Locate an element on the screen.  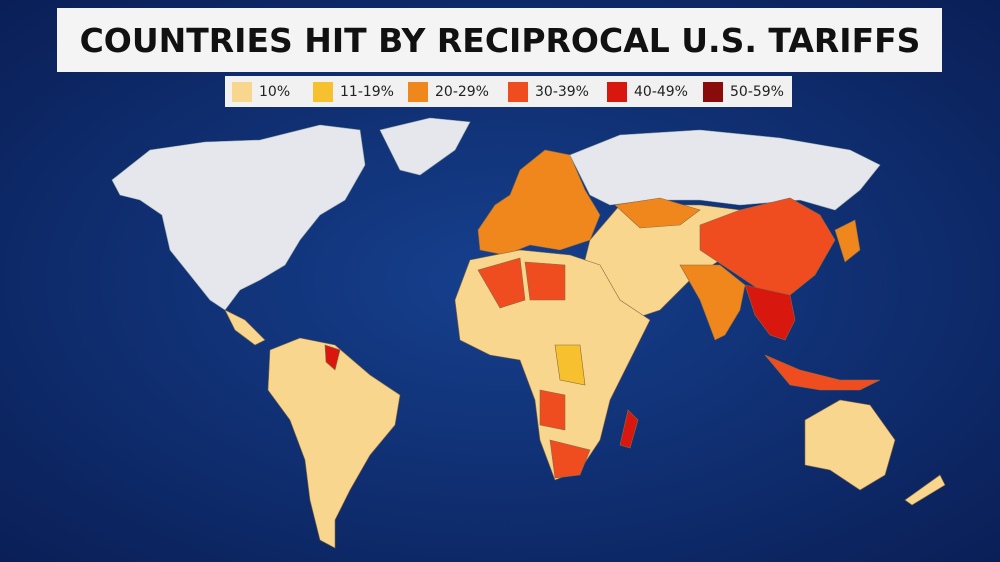
africa is located at coordinates (552, 365).